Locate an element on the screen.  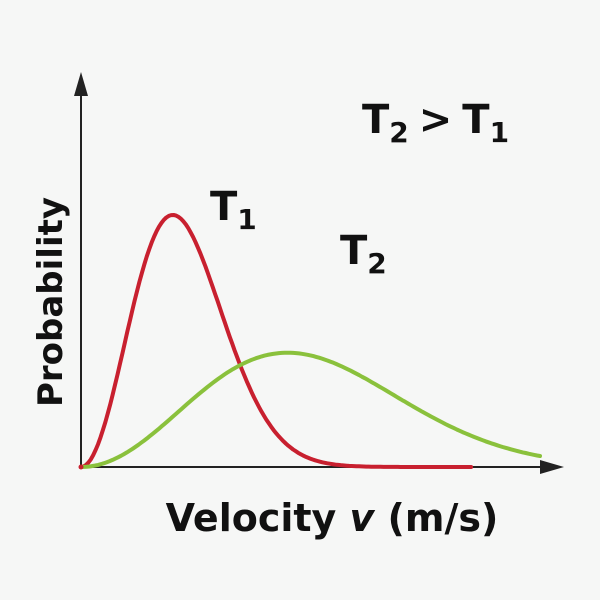
comparison-left-sub: 2 is located at coordinates (398, 132).